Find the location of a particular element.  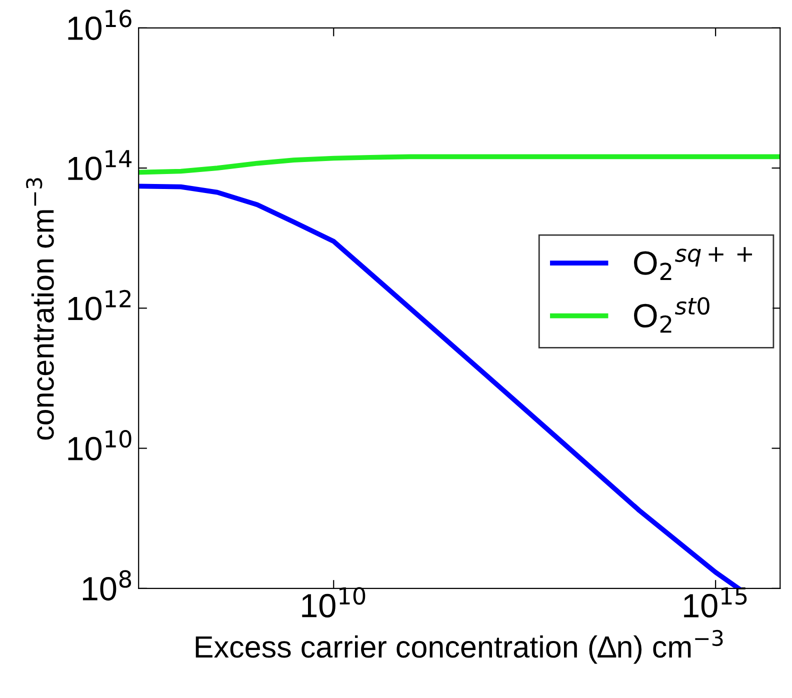

y-tick-label: 10$^{14}$ is located at coordinates (100, 165).